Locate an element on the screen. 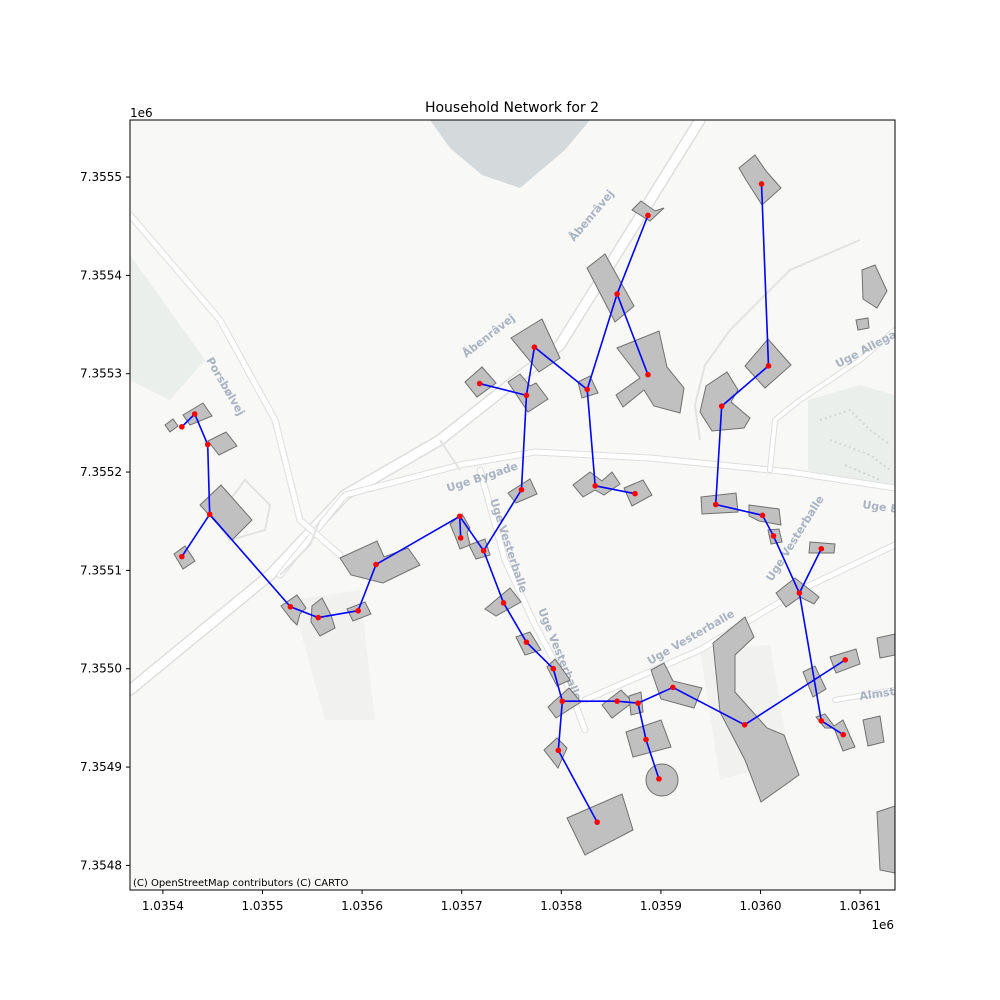 The image size is (1000, 1000). y-axis-offset-label: 1e6 is located at coordinates (141, 113).